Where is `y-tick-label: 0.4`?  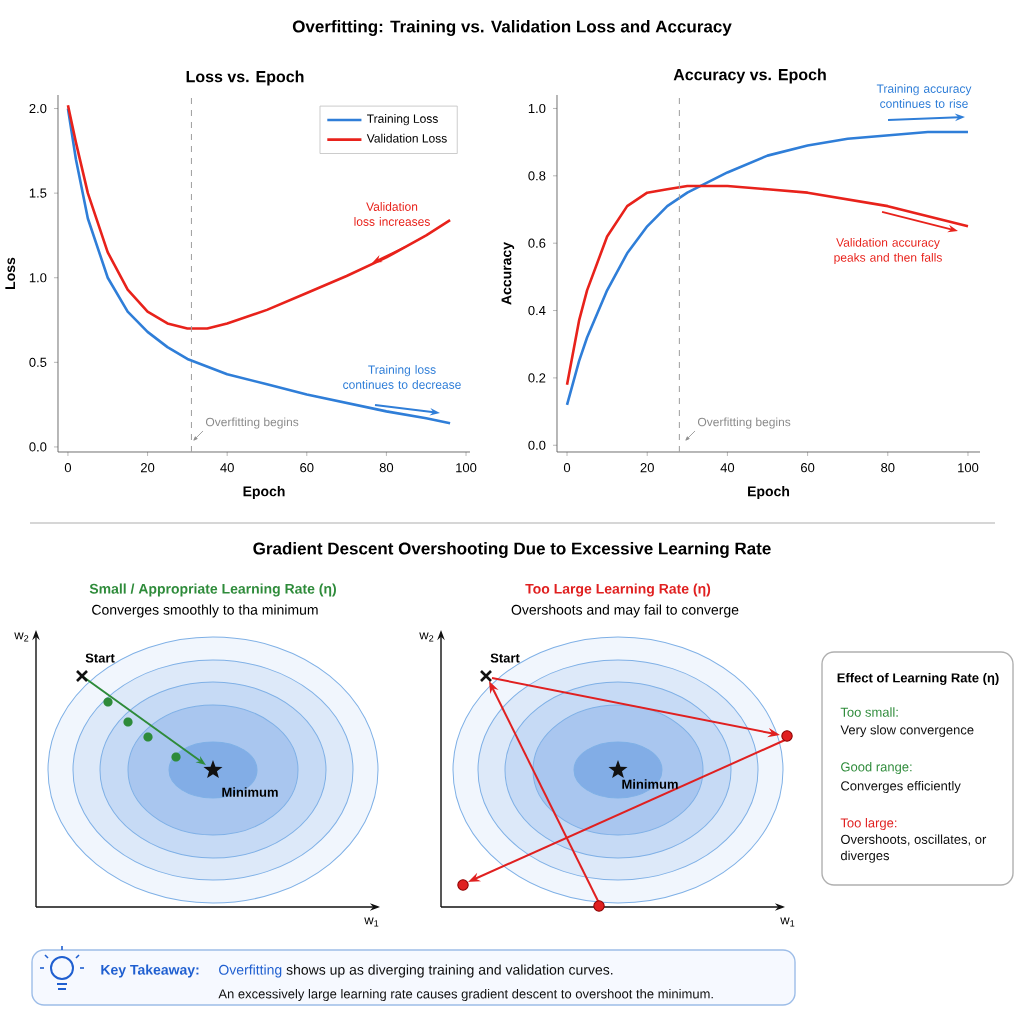
y-tick-label: 0.4 is located at coordinates (537, 310).